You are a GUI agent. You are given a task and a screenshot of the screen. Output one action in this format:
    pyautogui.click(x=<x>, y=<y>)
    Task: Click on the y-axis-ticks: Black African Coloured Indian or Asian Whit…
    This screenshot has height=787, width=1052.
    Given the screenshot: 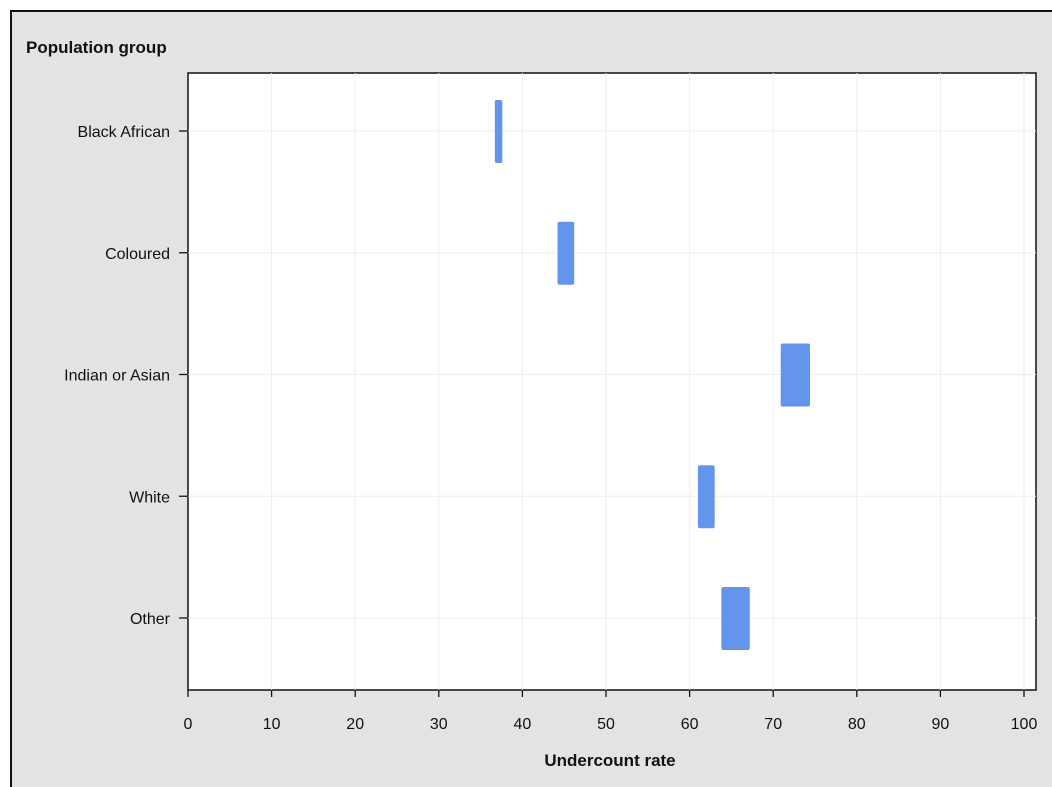 What is the action you would take?
    pyautogui.click(x=126, y=376)
    